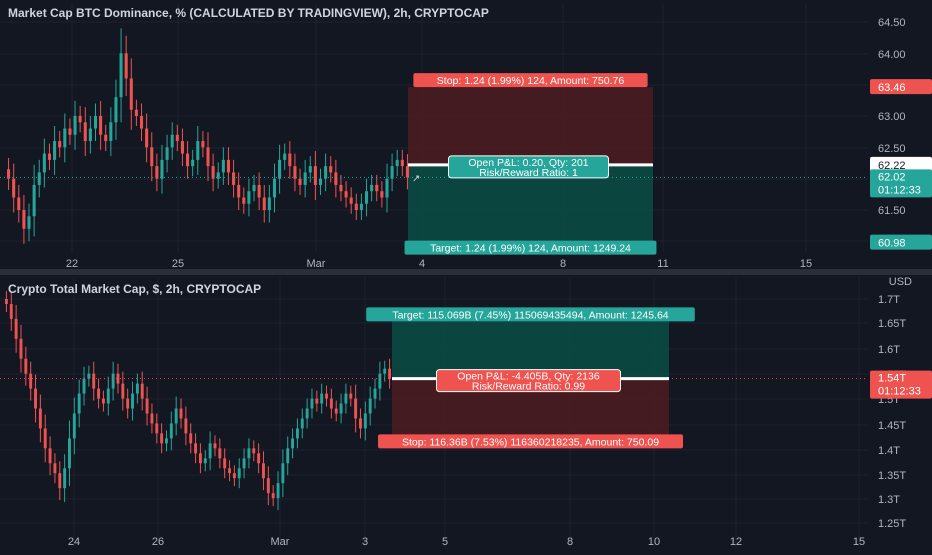 Image resolution: width=932 pixels, height=555 pixels. What do you see at coordinates (445, 542) in the screenshot?
I see `x-tick-label: 5` at bounding box center [445, 542].